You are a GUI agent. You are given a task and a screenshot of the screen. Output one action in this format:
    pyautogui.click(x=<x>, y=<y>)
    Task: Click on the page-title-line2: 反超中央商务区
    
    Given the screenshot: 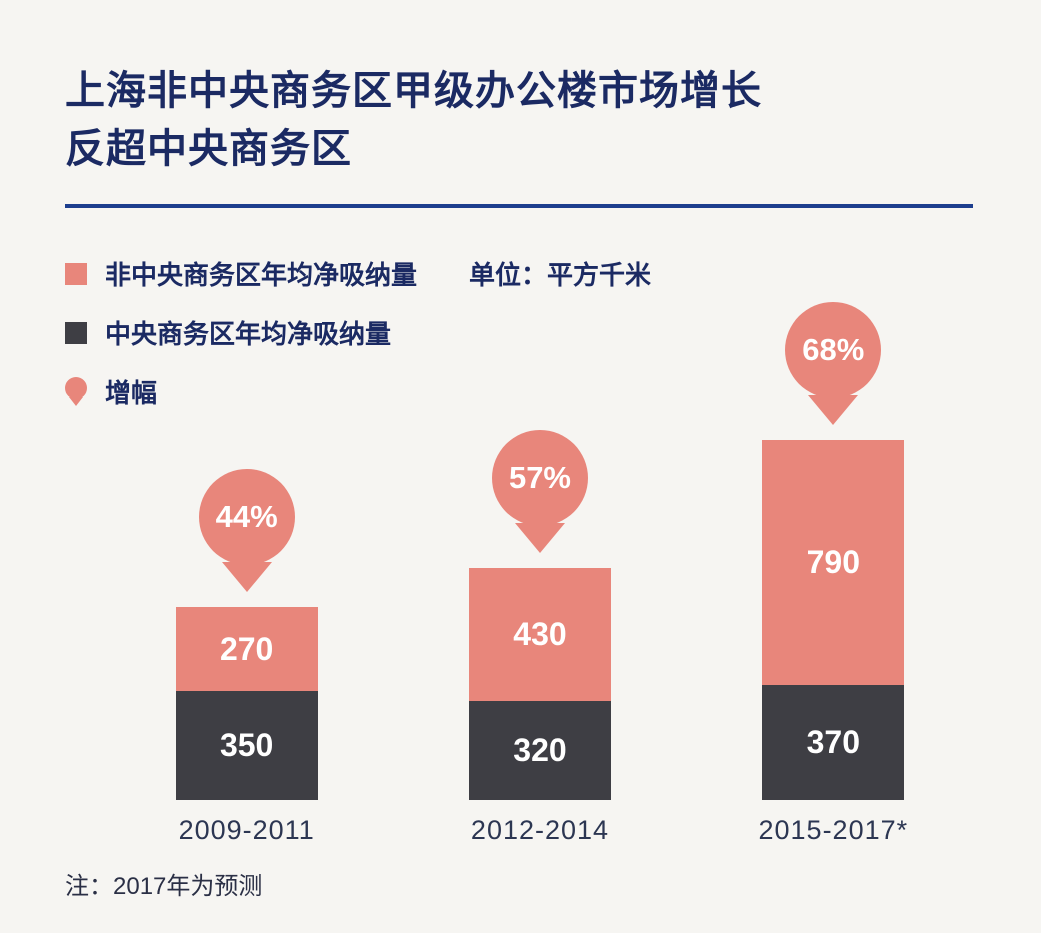 What is the action you would take?
    pyautogui.click(x=208, y=149)
    